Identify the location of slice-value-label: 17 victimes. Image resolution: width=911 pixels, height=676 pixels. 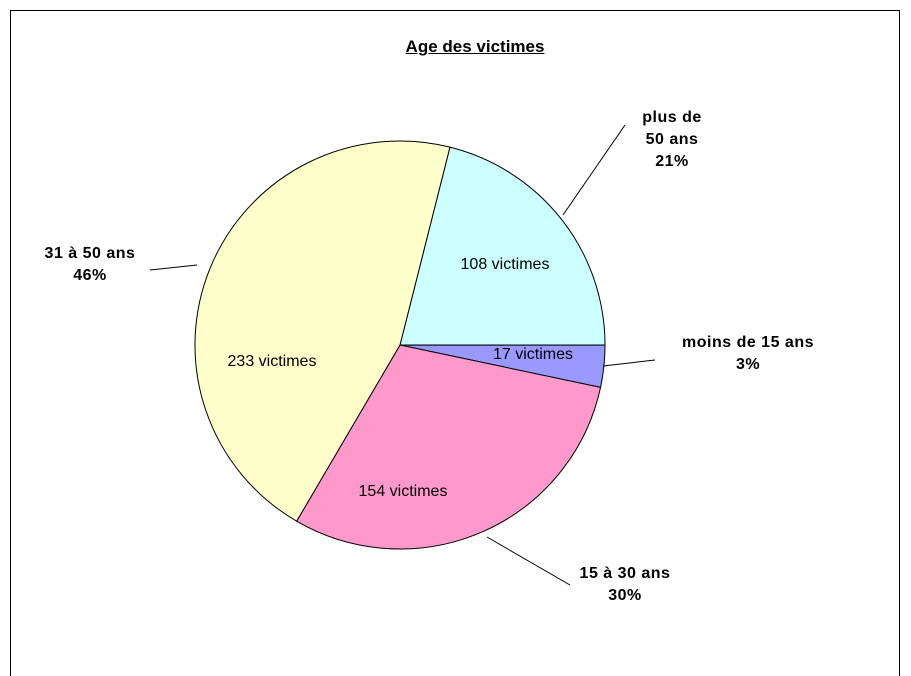
(533, 355).